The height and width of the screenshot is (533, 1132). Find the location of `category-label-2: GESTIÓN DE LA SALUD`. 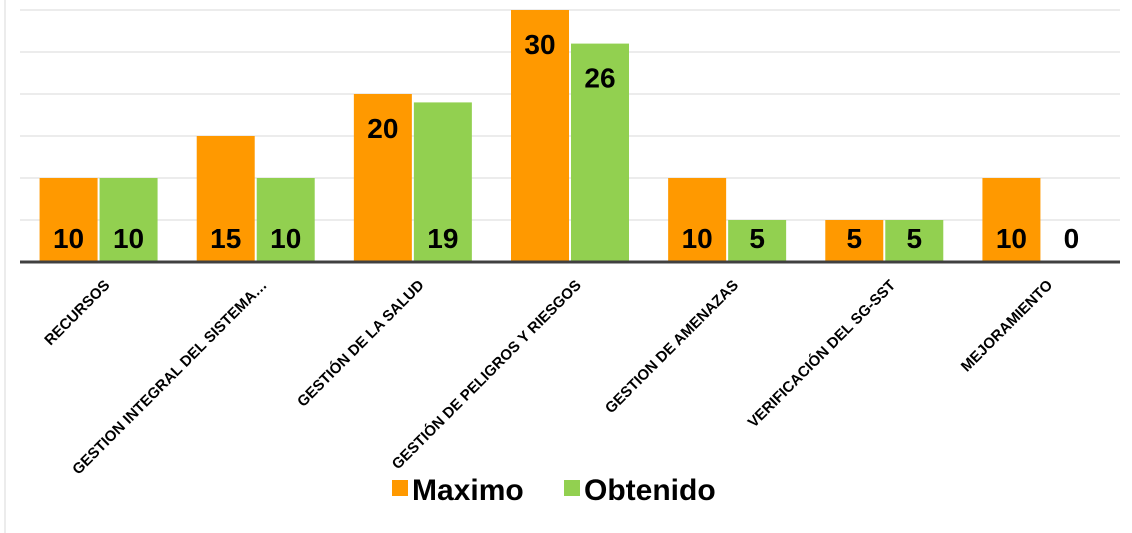

category-label-2: GESTIÓN DE LA SALUD is located at coordinates (360, 343).